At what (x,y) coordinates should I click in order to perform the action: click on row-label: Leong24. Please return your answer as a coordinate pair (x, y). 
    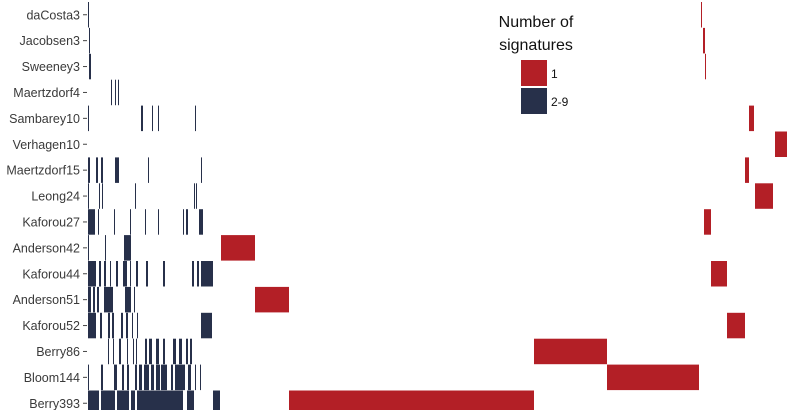
    Looking at the image, I should click on (55, 197).